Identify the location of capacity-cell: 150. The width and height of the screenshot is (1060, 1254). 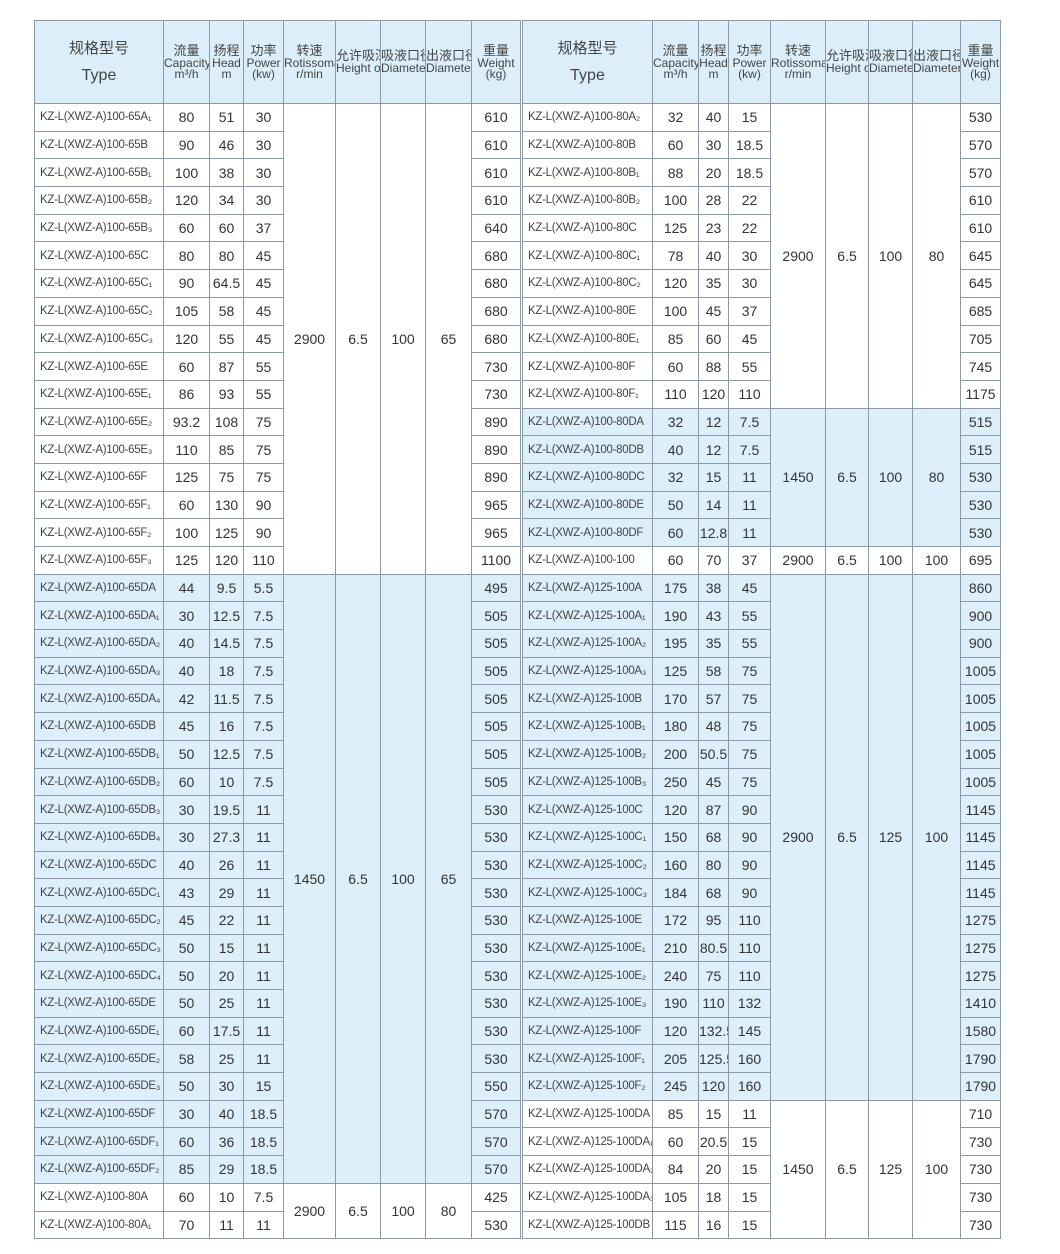
(675, 837).